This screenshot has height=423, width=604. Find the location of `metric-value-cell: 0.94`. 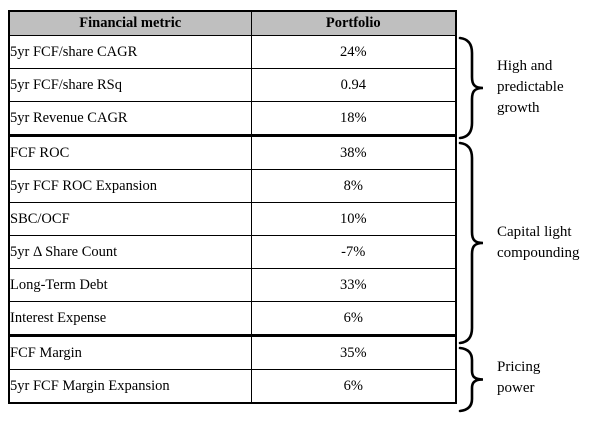

metric-value-cell: 0.94 is located at coordinates (353, 85).